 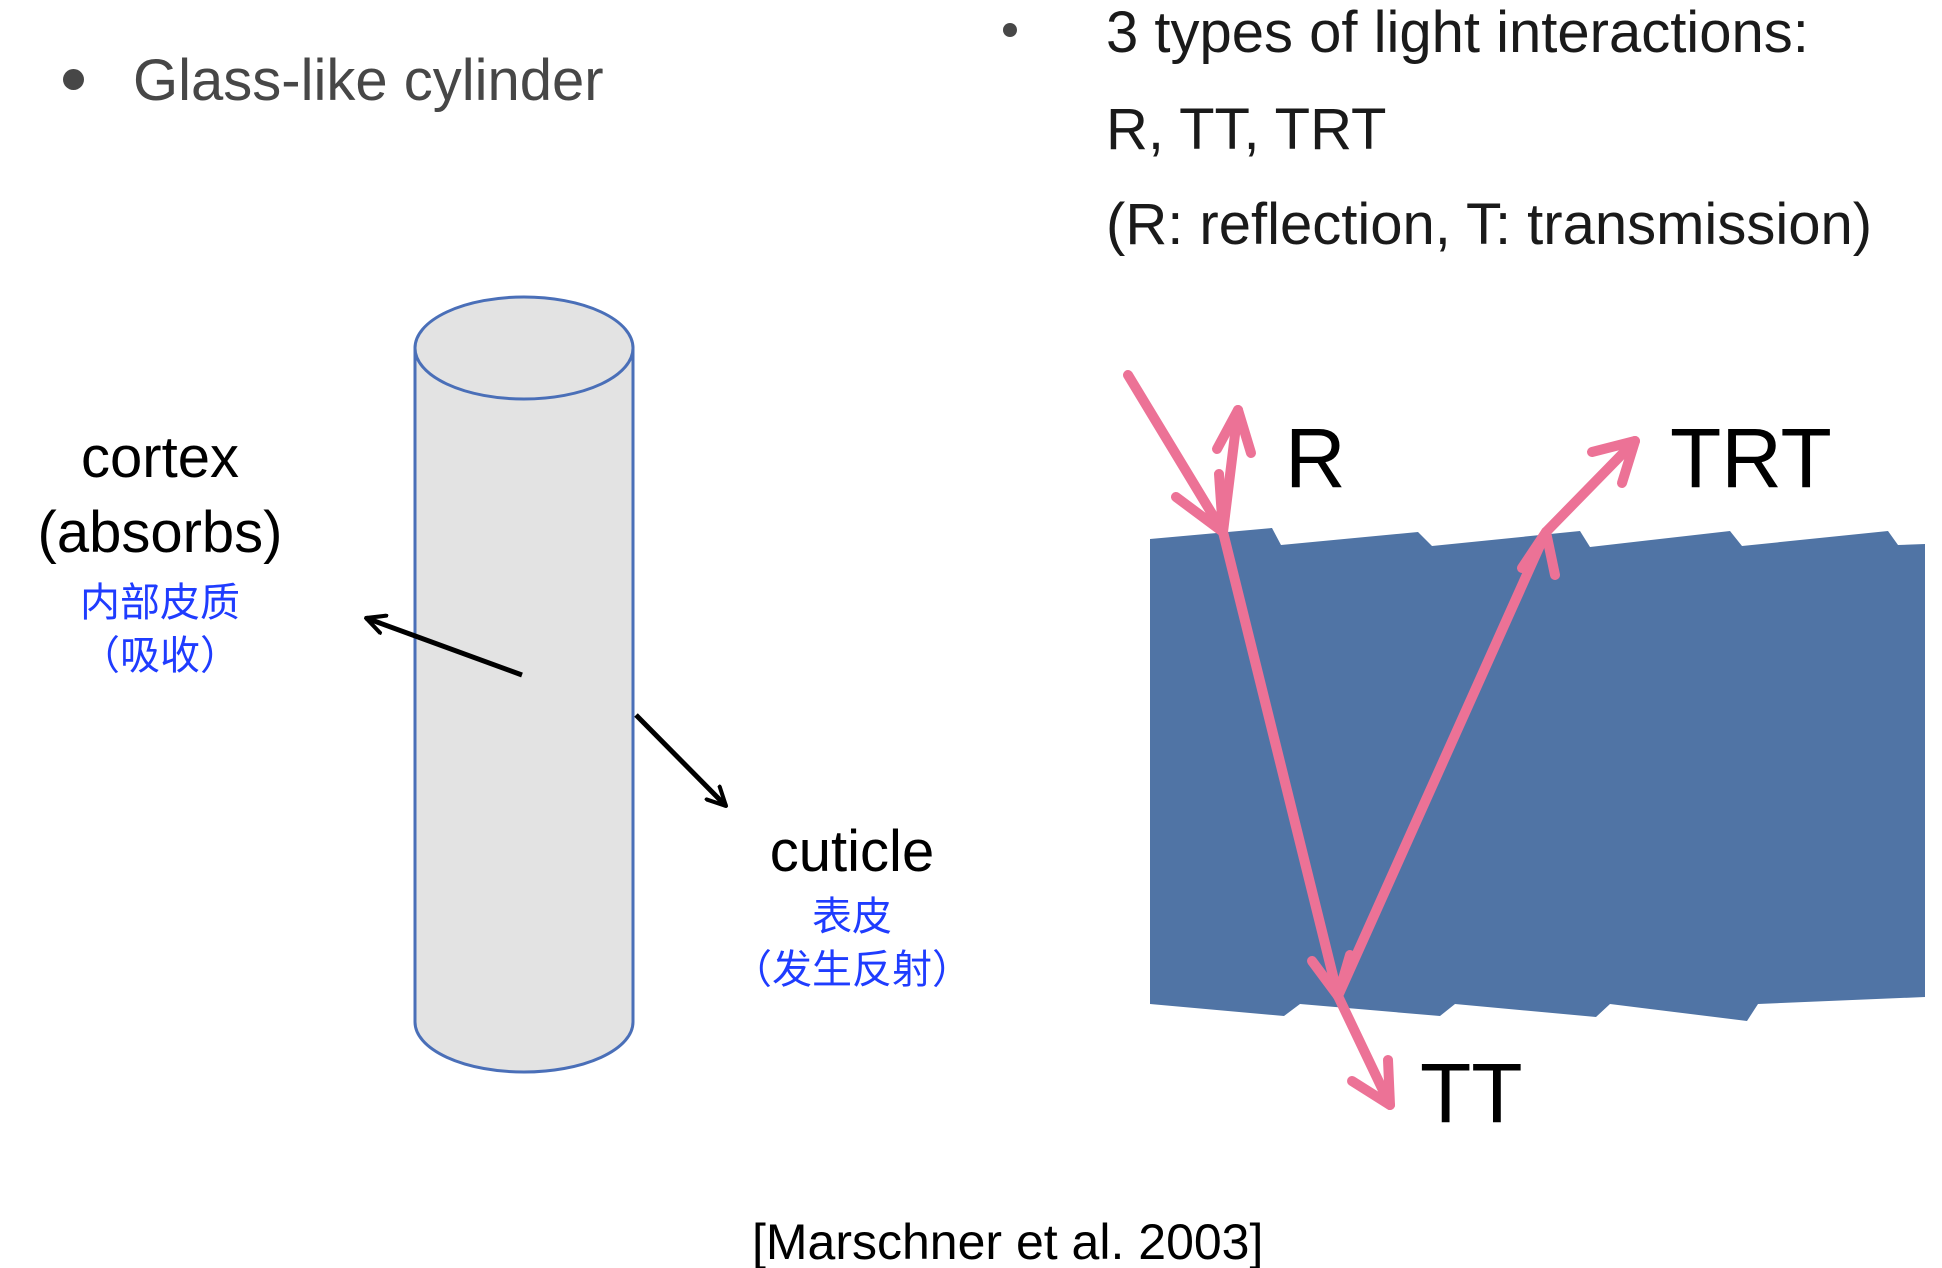 What do you see at coordinates (680, 759) in the screenshot?
I see `cuticle-pointer-arrow` at bounding box center [680, 759].